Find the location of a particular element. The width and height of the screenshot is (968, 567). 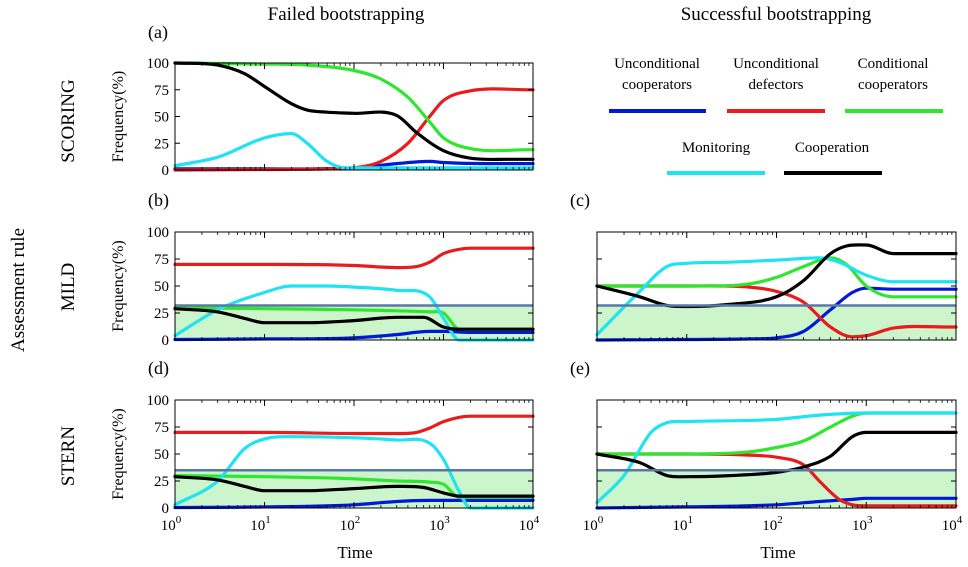

legend-item-unconditional-cooperators: Unconditional cooperators is located at coordinates (657, 84).